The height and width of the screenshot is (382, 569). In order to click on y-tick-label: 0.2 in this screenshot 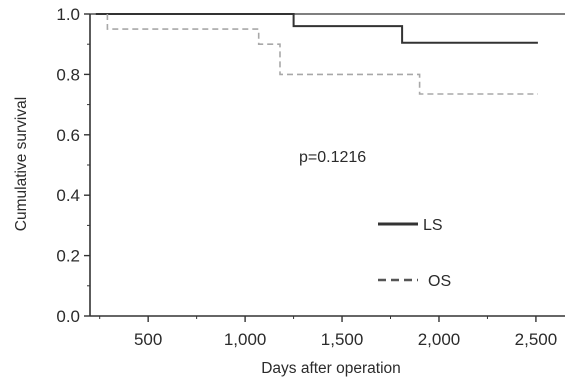, I will do `click(68, 256)`.